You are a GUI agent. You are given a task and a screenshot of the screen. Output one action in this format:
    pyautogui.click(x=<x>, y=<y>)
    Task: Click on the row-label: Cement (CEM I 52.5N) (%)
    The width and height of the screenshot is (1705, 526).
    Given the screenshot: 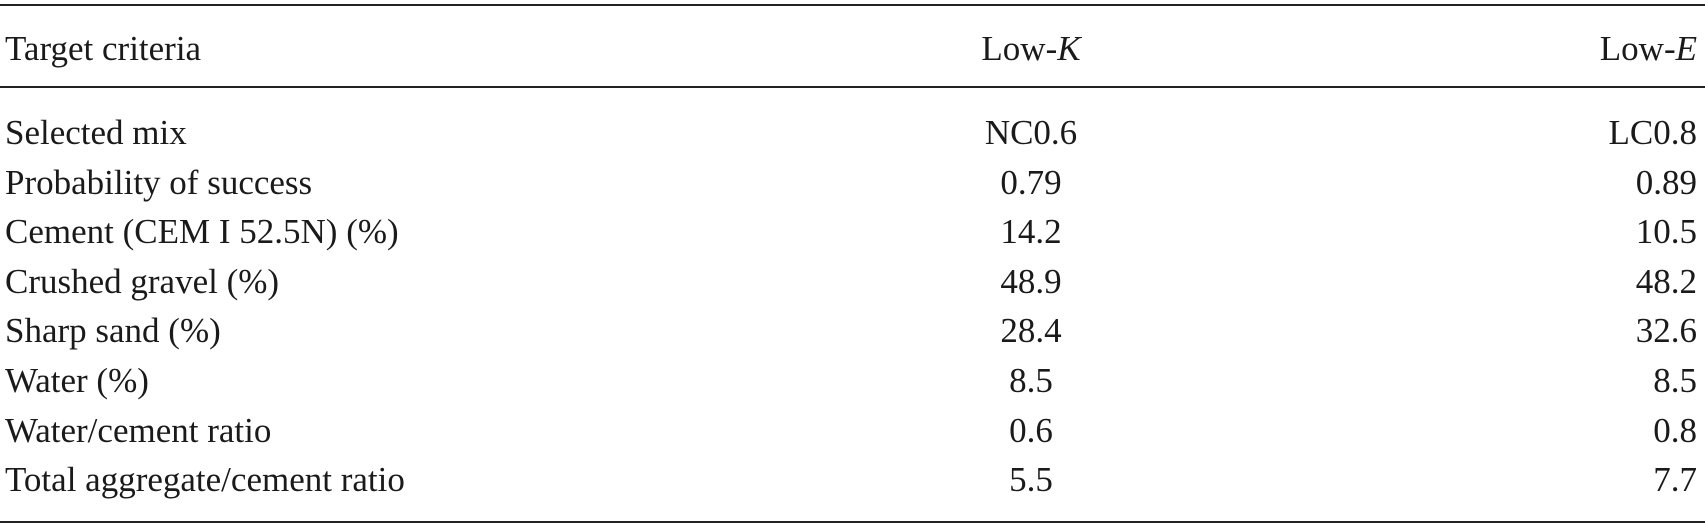 What is the action you would take?
    pyautogui.click(x=202, y=232)
    